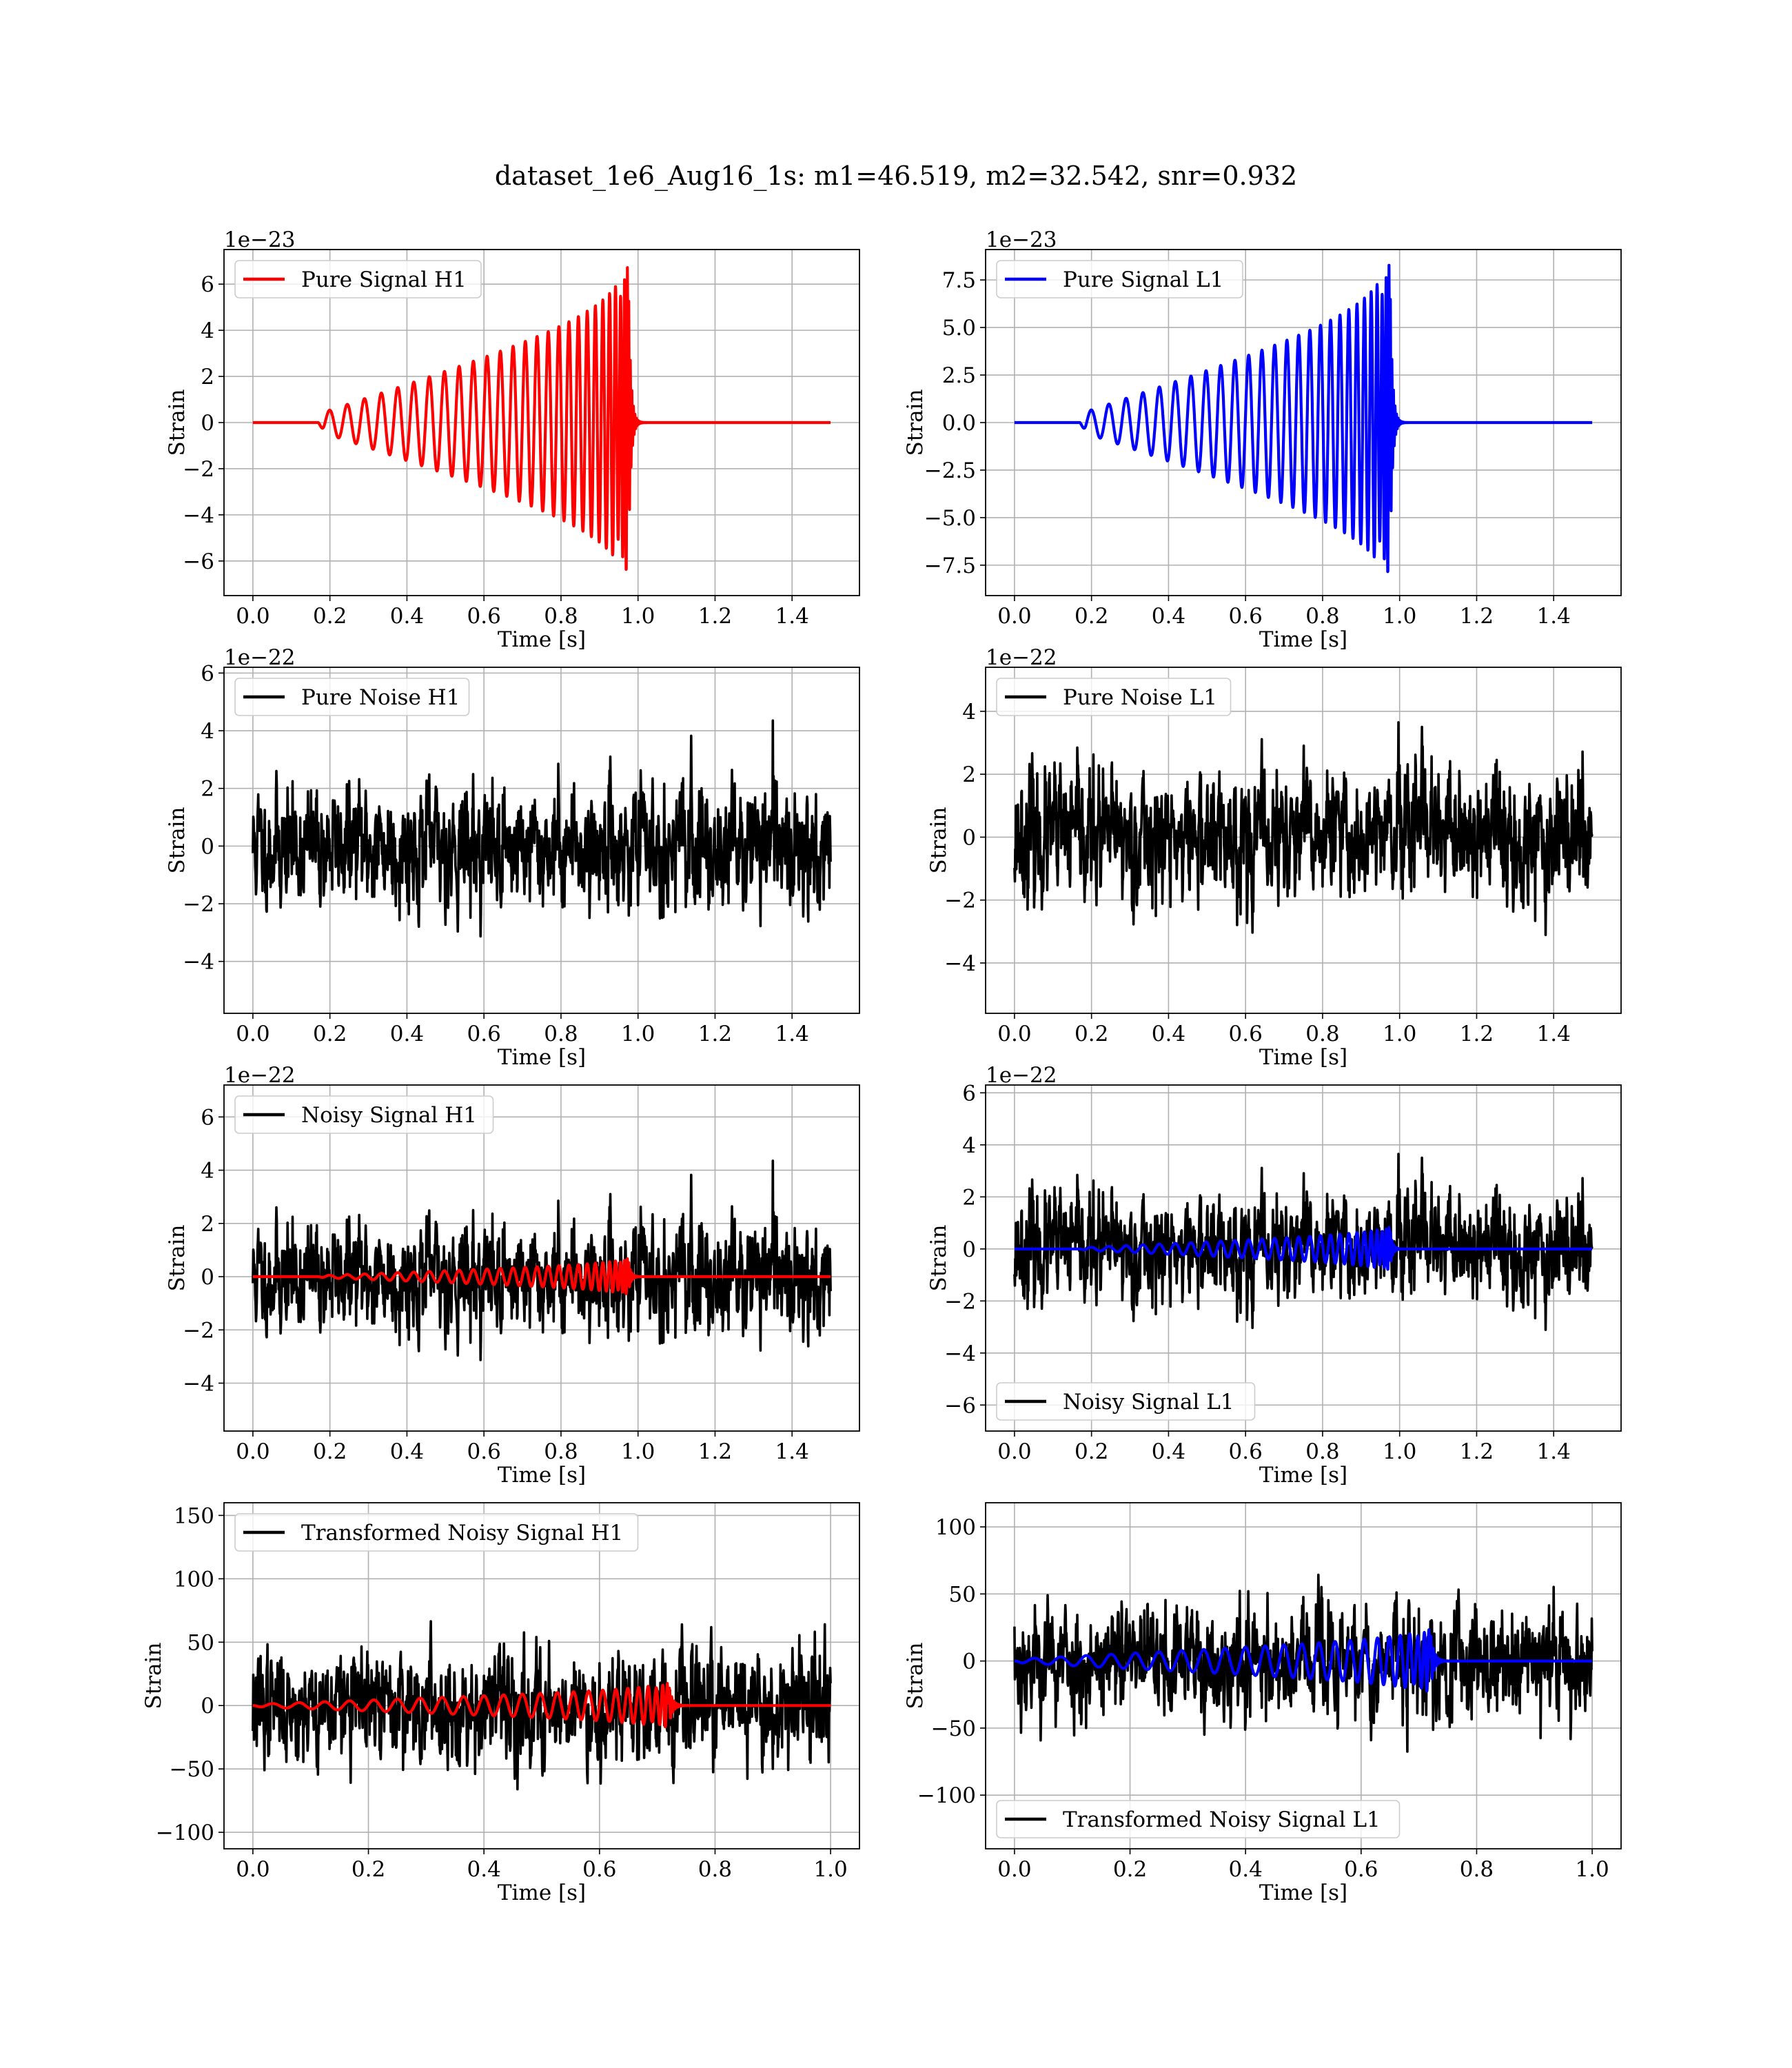 Image resolution: width=1792 pixels, height=2068 pixels. I want to click on legend: Pure Noise L1, so click(1114, 697).